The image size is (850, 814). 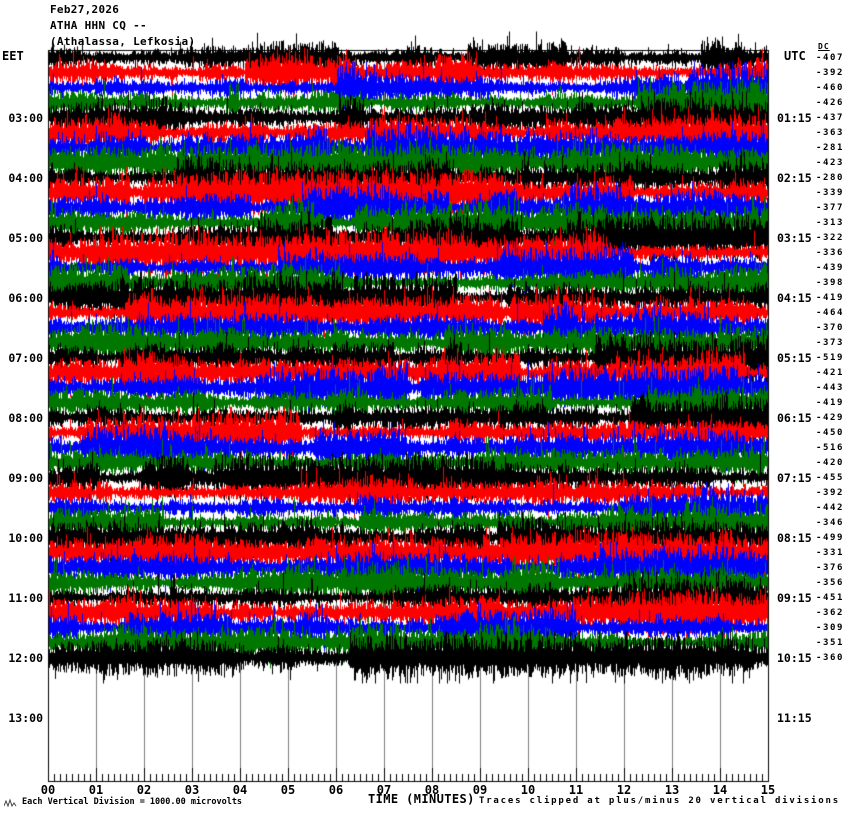 What do you see at coordinates (830, 252) in the screenshot?
I see `dc-value: -336` at bounding box center [830, 252].